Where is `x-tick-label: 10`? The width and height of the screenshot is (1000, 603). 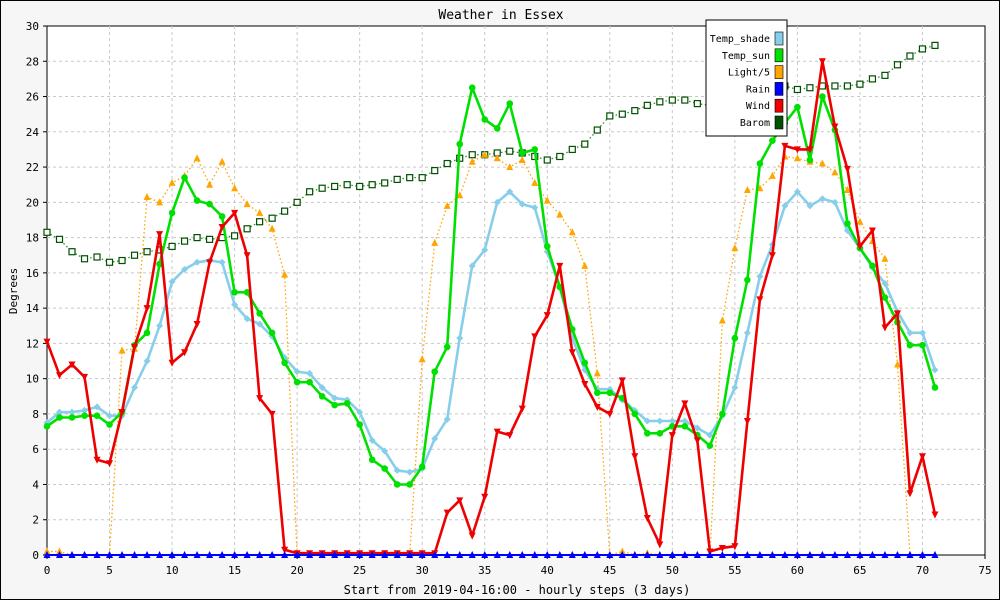
x-tick-label: 10 is located at coordinates (171, 570).